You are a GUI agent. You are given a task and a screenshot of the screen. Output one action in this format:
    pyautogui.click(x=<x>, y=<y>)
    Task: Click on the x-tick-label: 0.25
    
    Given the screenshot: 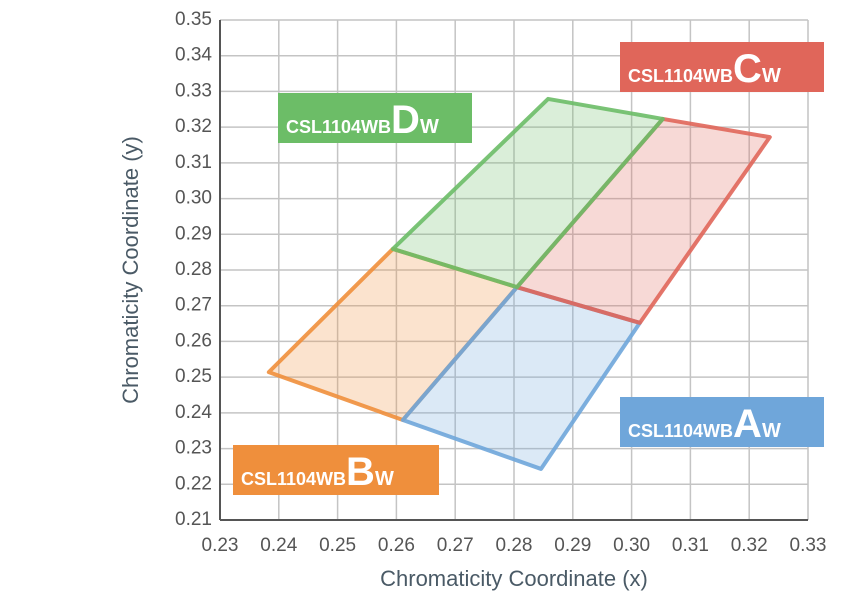 What is the action you would take?
    pyautogui.click(x=337, y=545)
    